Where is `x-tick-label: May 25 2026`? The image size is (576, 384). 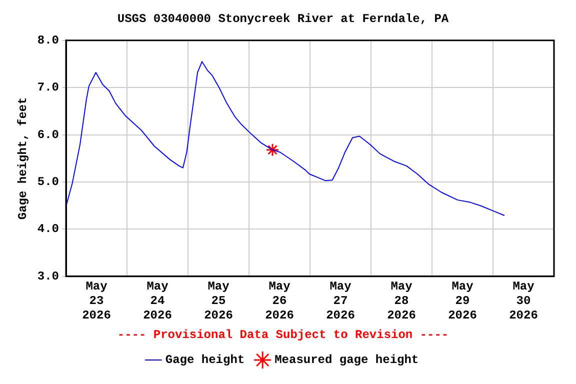
x-tick-label: May 25 2026 is located at coordinates (218, 301).